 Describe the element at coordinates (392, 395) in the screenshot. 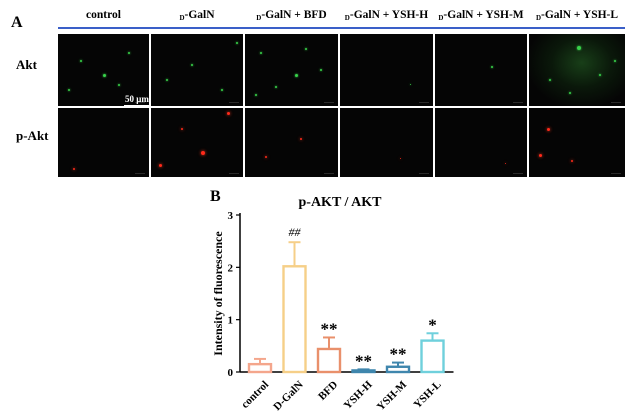

I see `x-tick-label: YSH-M` at that location.